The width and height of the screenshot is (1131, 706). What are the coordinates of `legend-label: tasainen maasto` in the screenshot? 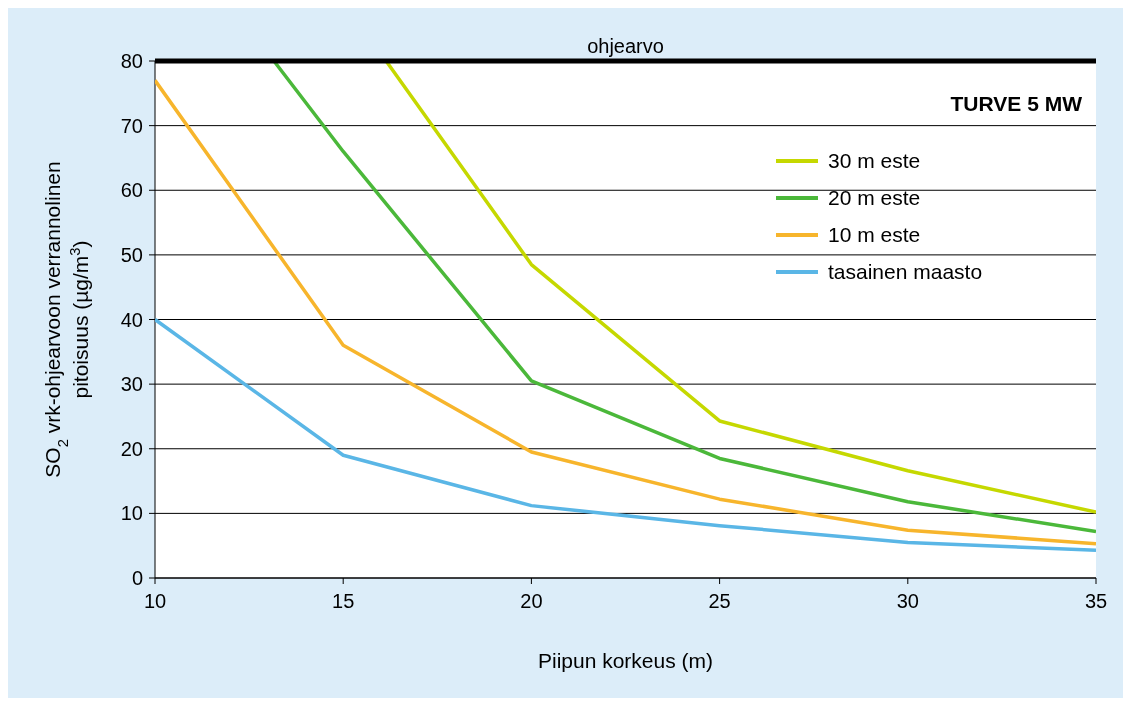 It's located at (905, 272).